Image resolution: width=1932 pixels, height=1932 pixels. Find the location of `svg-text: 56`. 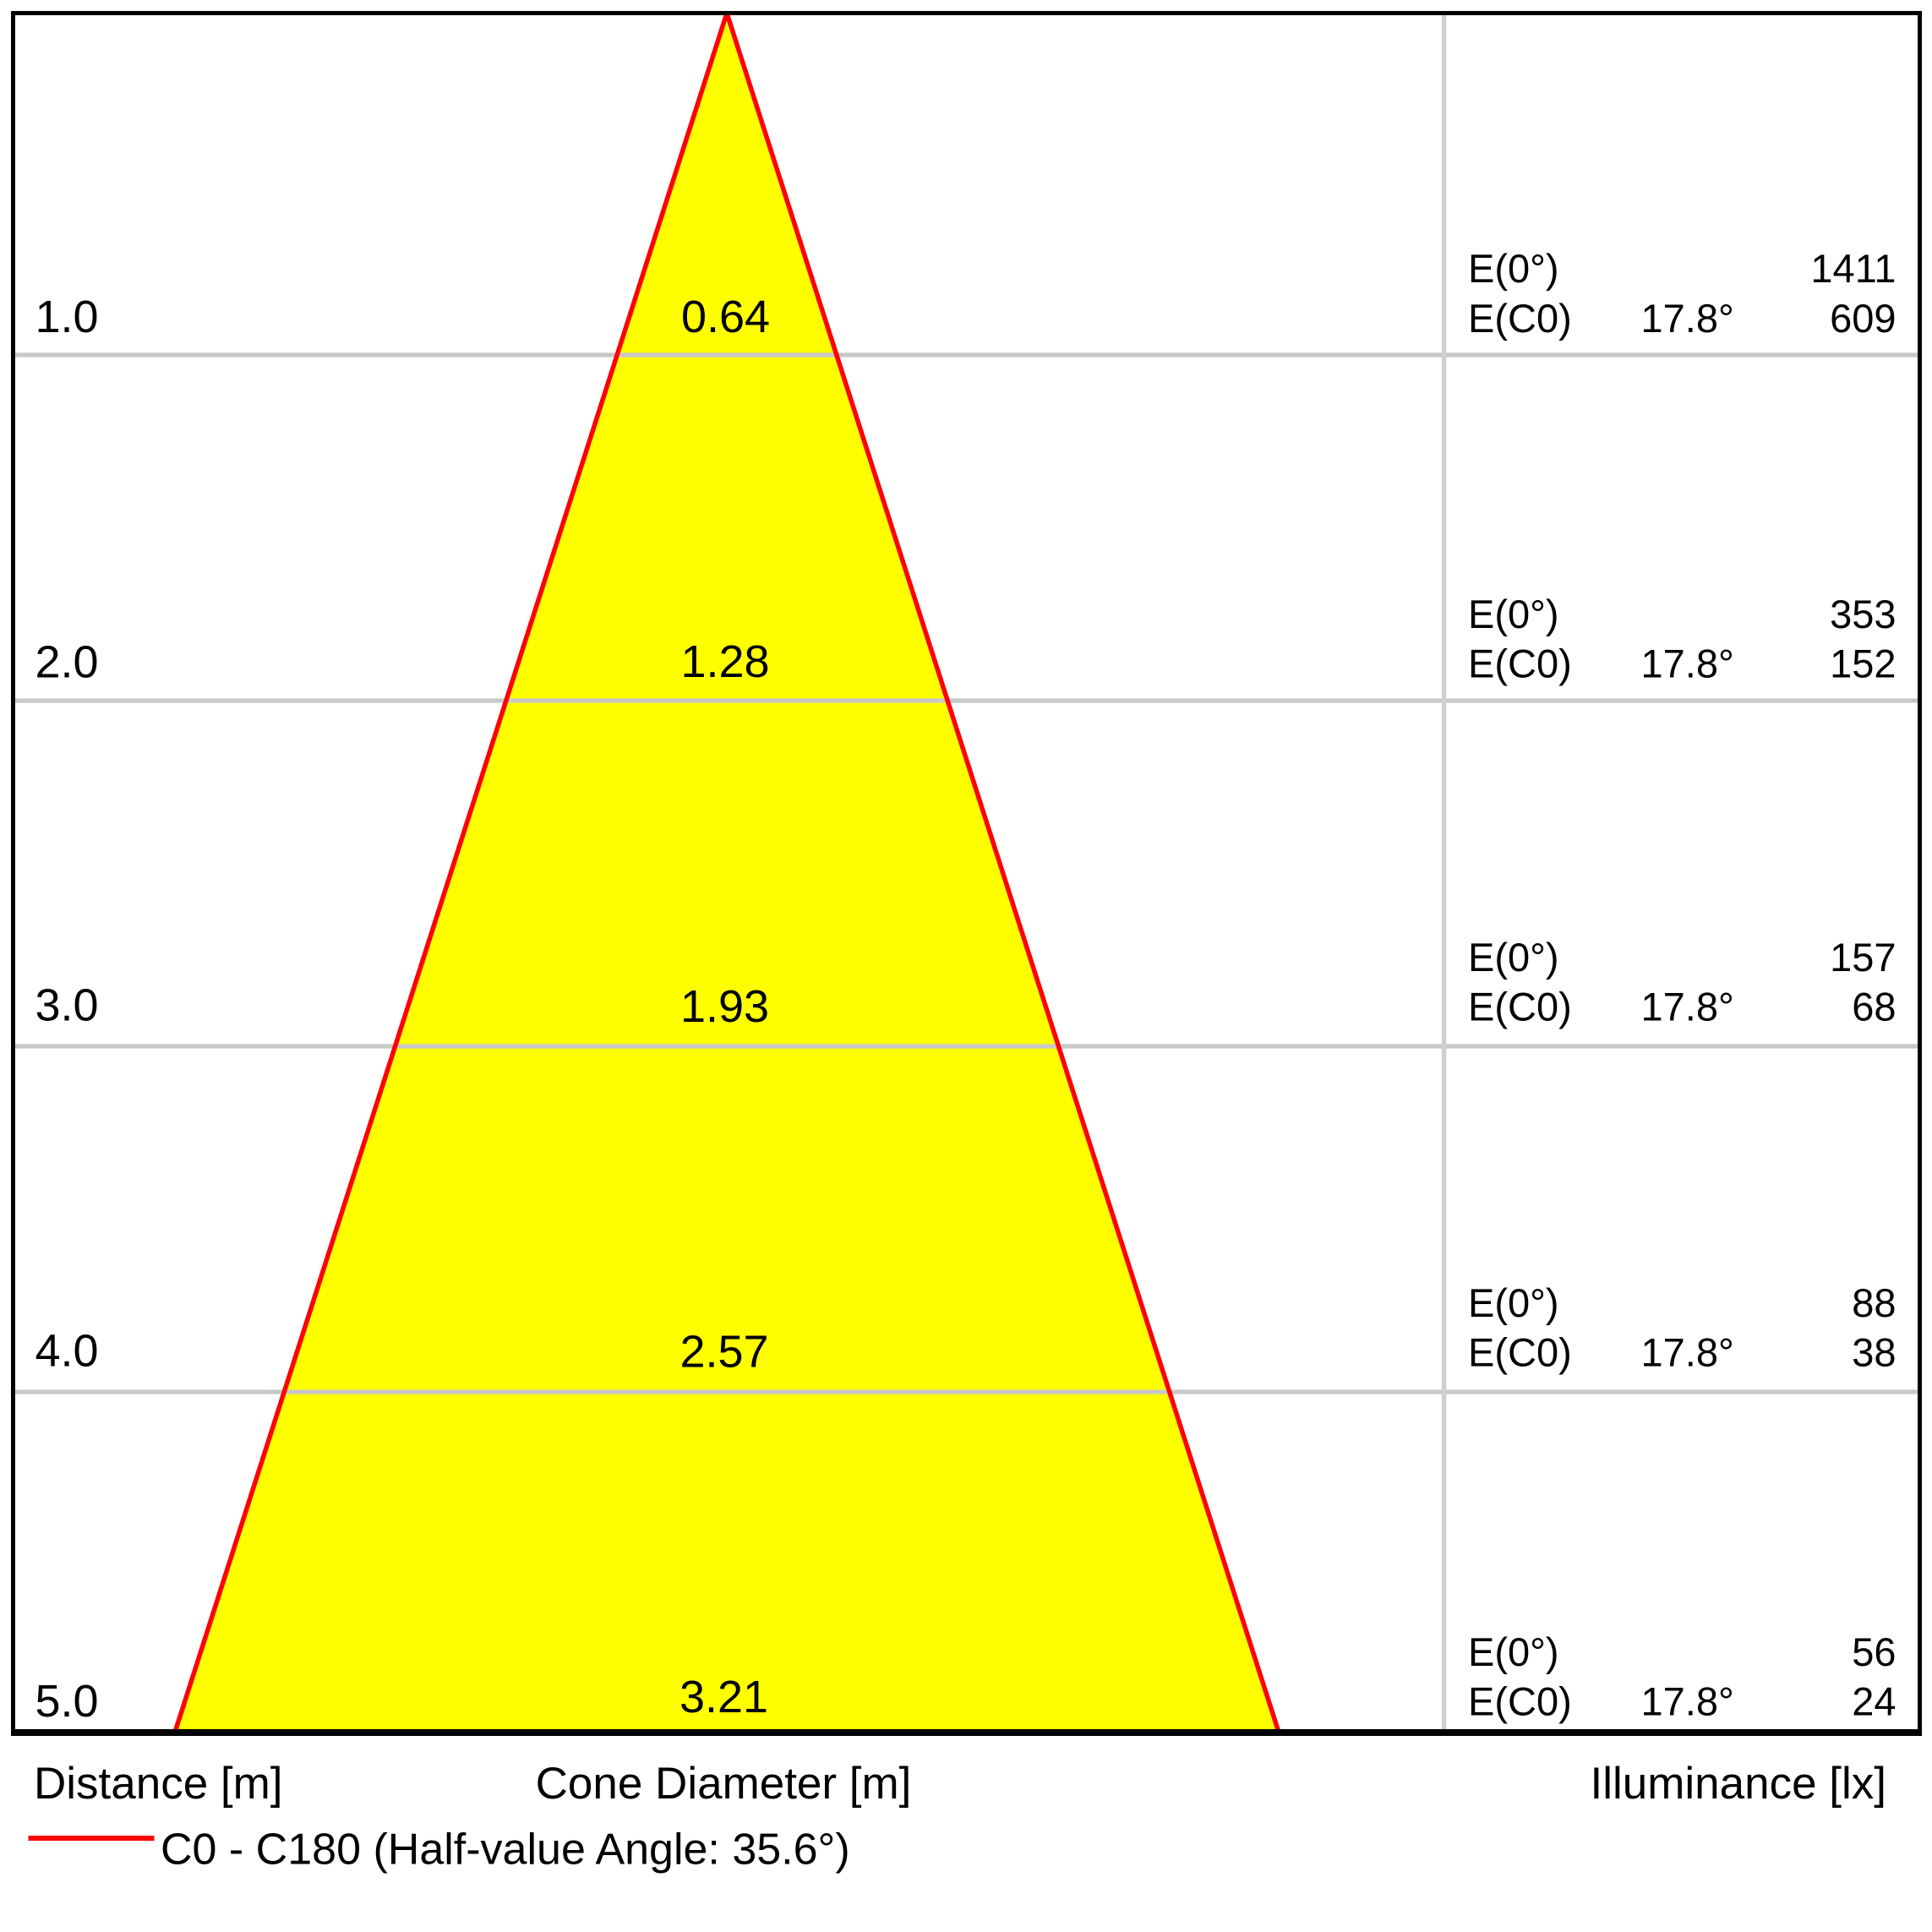

svg-text: 56 is located at coordinates (1874, 1651).